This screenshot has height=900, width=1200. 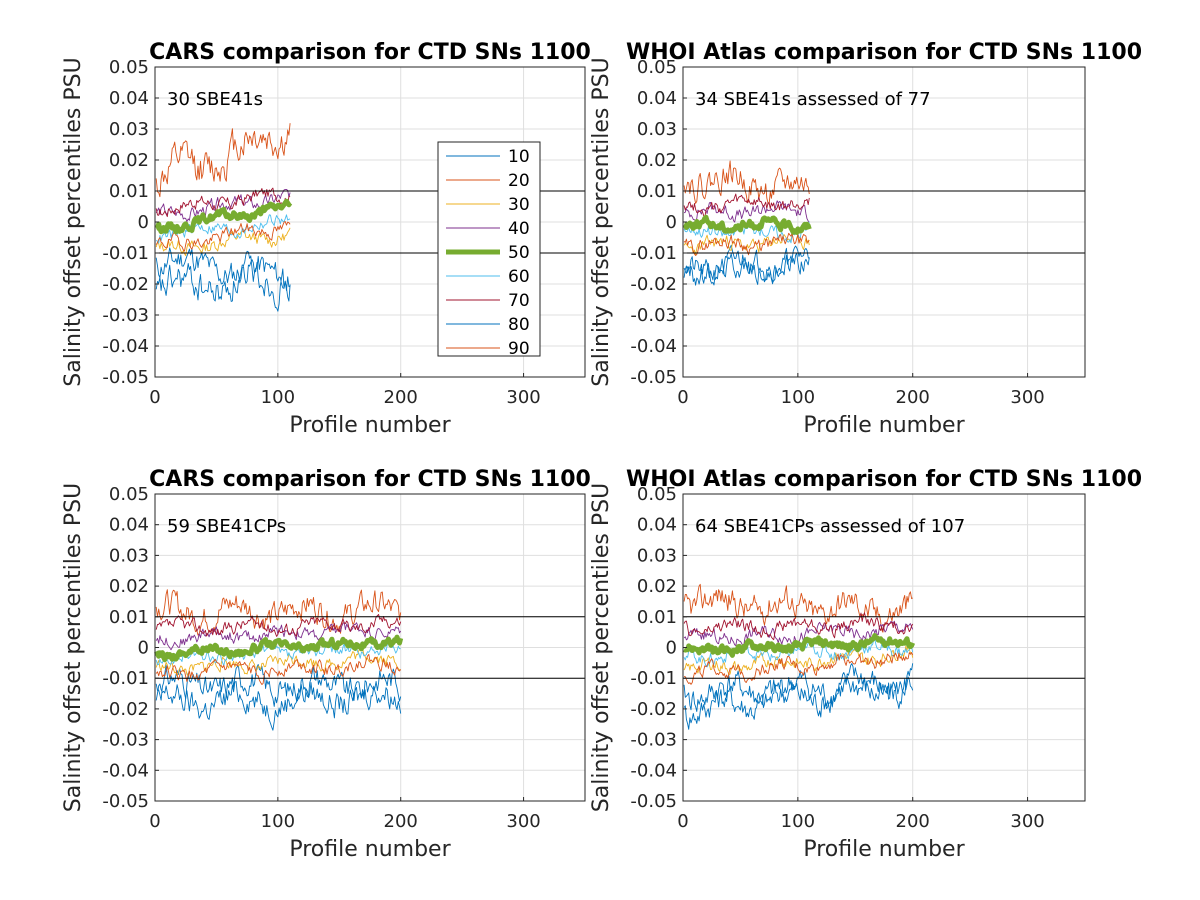 I want to click on legend-label: 50, so click(x=519, y=253).